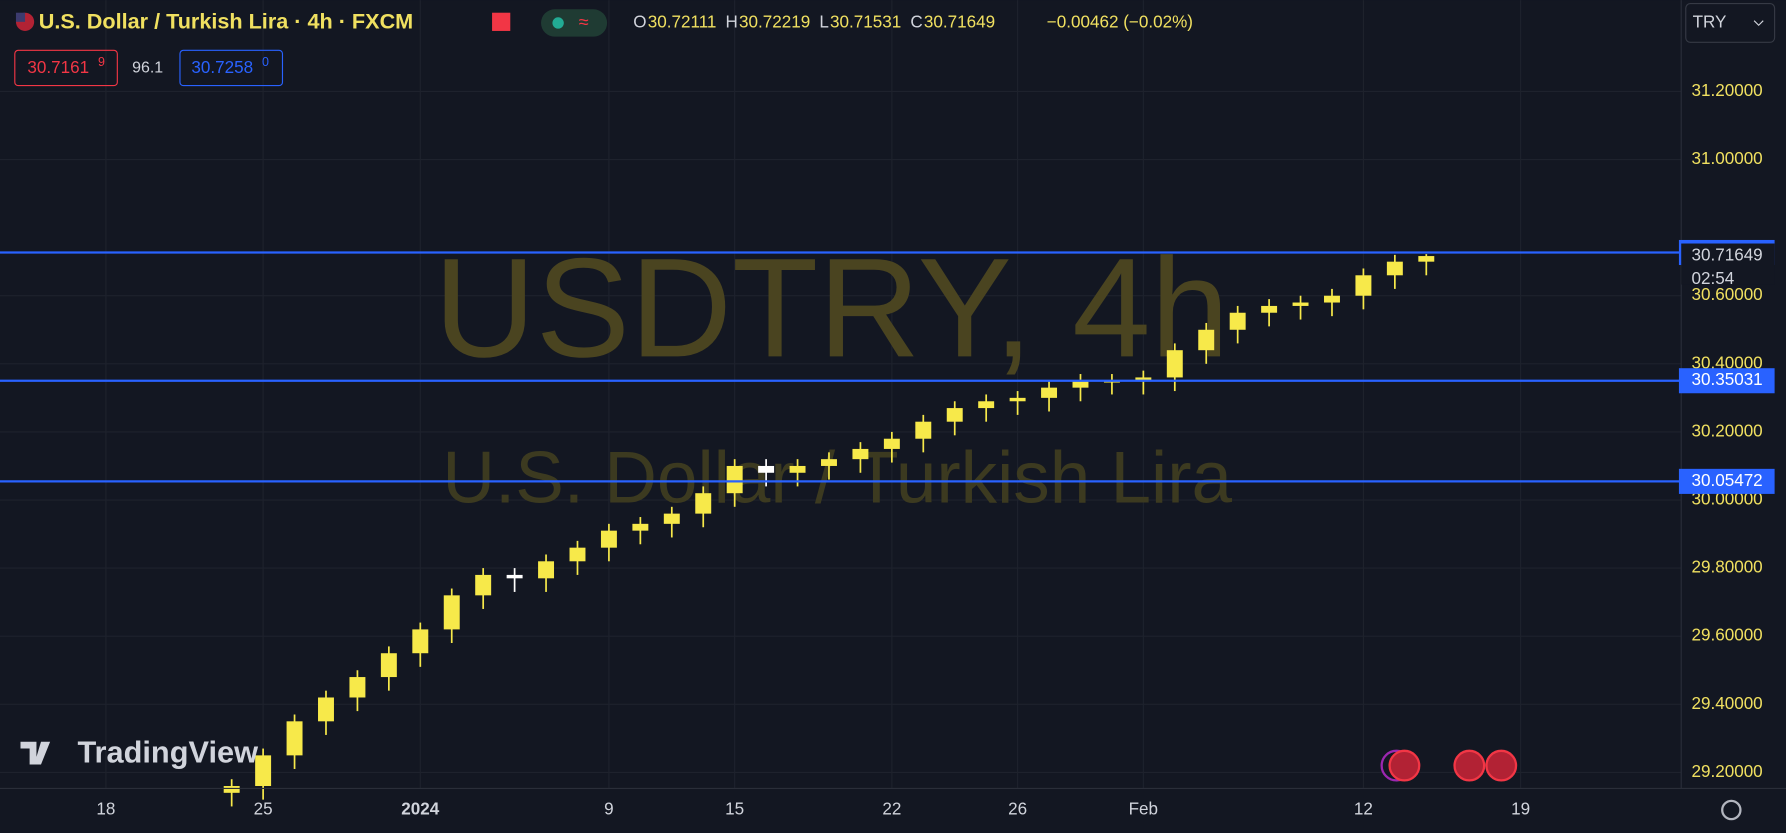  What do you see at coordinates (1363, 809) in the screenshot?
I see `x-tick-label: 12` at bounding box center [1363, 809].